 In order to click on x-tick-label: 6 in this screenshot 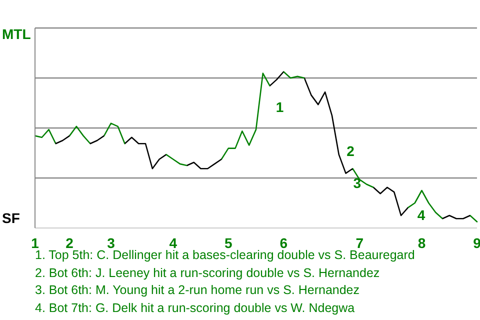, I will do `click(284, 243)`.